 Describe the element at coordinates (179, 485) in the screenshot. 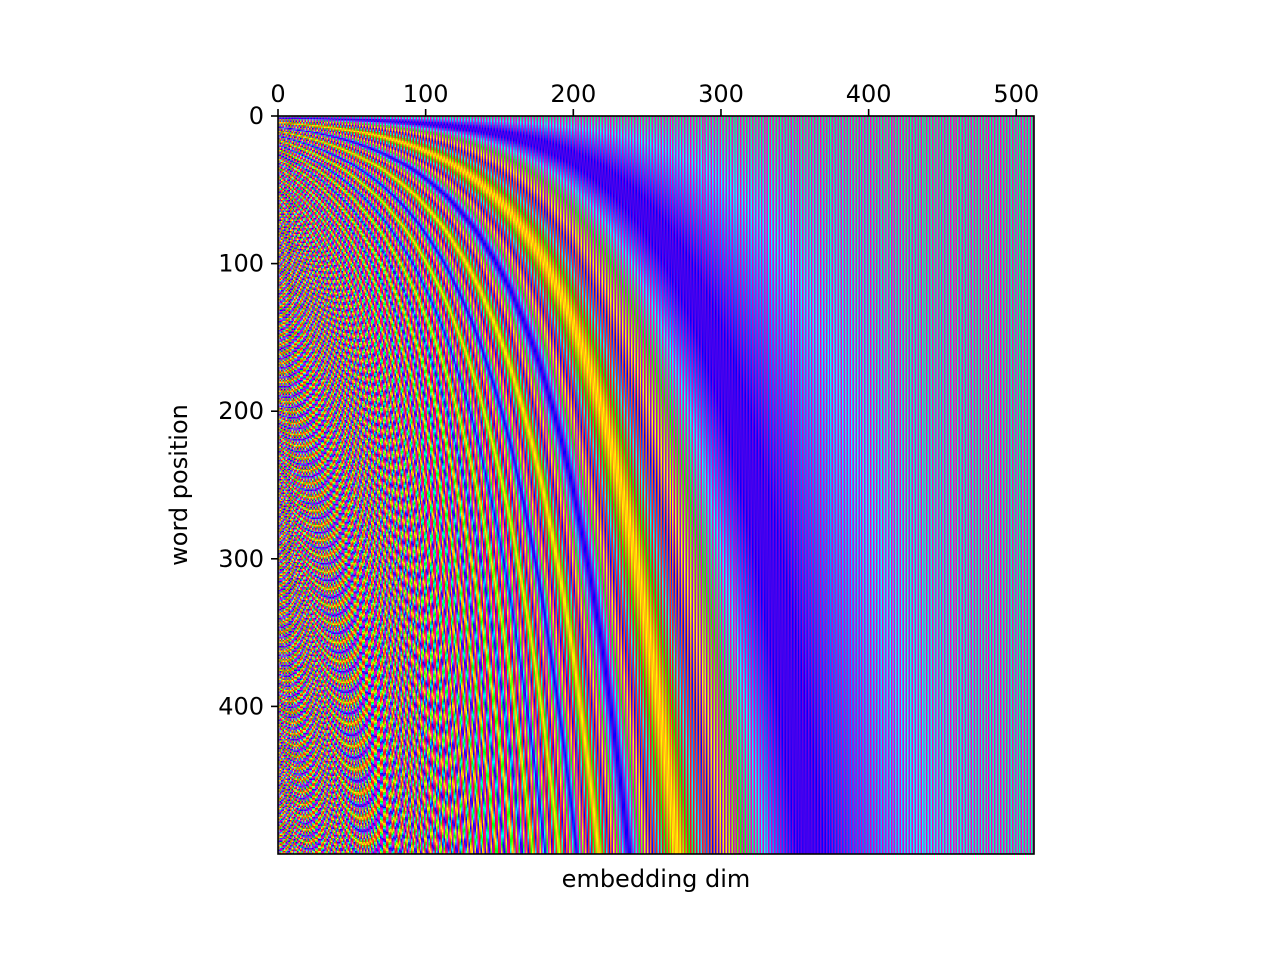

I see `y-axis-label: word position` at that location.